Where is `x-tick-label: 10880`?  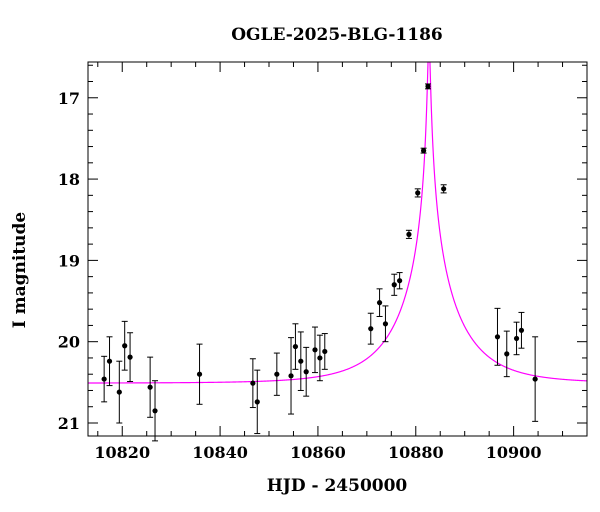 x-tick-label: 10880 is located at coordinates (416, 452).